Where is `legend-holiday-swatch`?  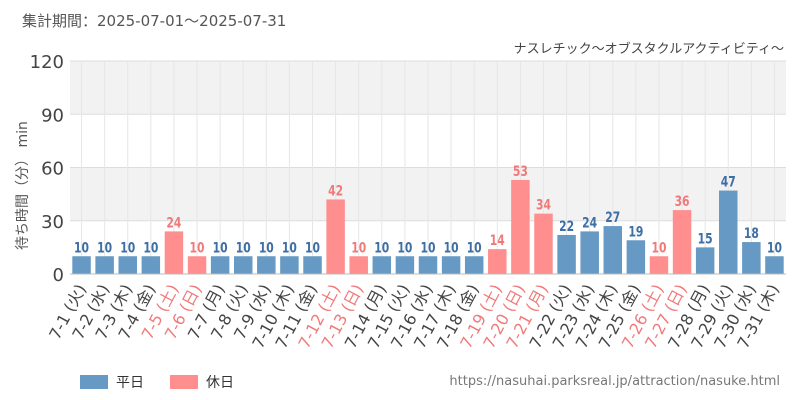
legend-holiday-swatch is located at coordinates (184, 382).